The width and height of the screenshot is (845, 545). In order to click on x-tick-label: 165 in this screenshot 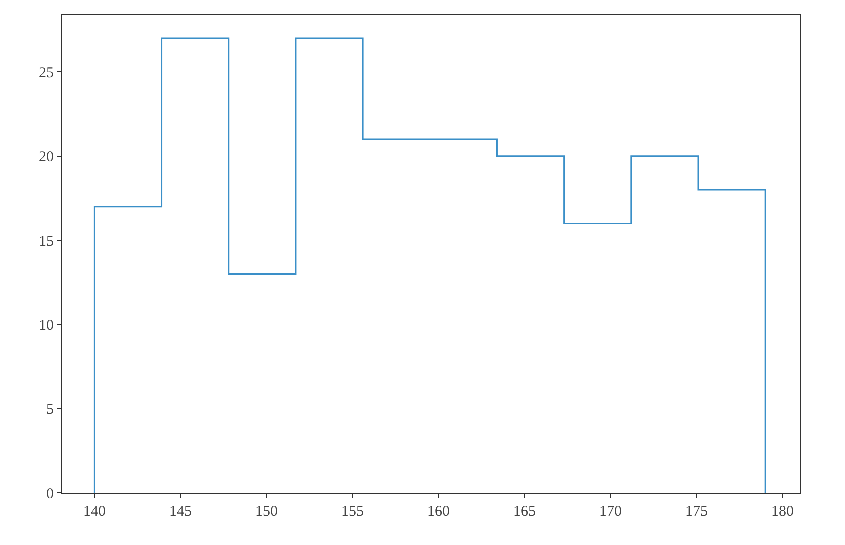, I will do `click(525, 512)`.